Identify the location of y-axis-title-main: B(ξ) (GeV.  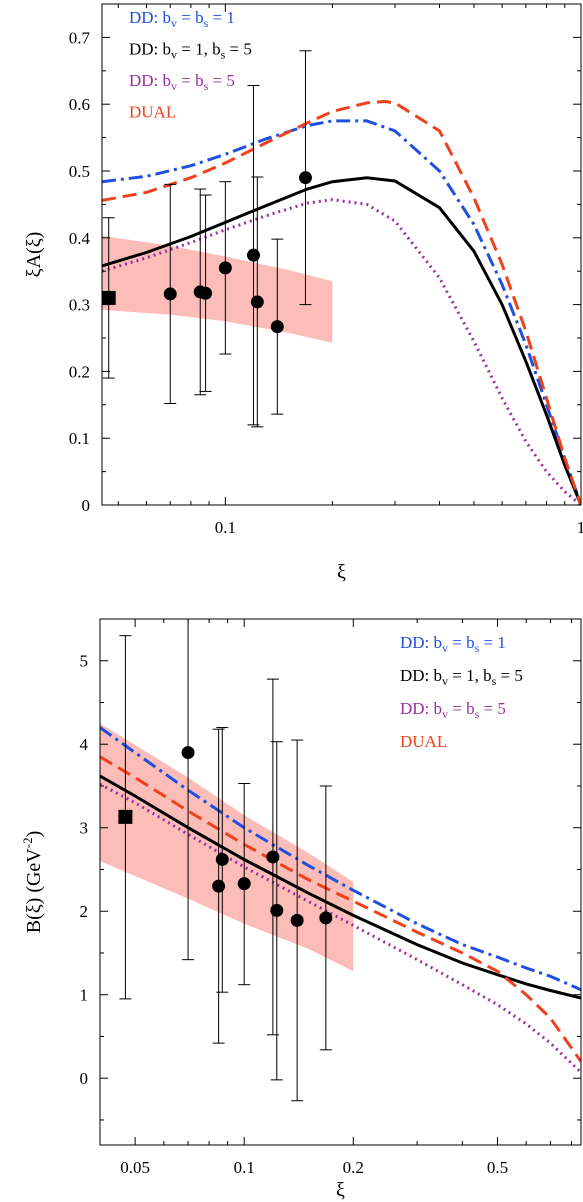
(34, 891).